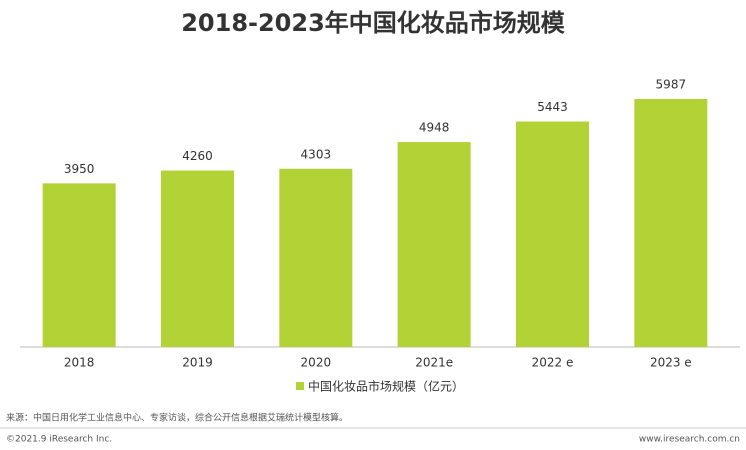 This screenshot has height=450, width=746. I want to click on x-tick-label: 2022 e, so click(553, 363).